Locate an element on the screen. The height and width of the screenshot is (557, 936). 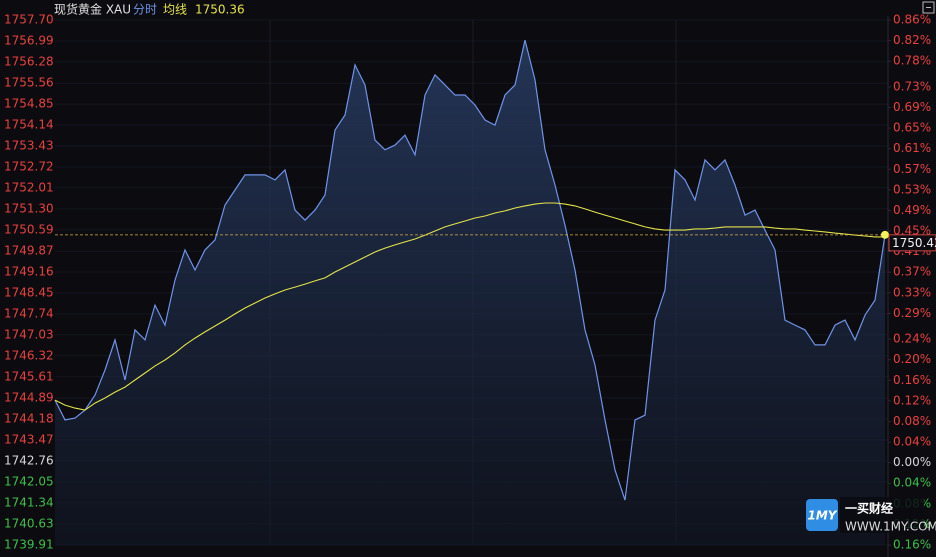
logo-icon is located at coordinates (822, 515).